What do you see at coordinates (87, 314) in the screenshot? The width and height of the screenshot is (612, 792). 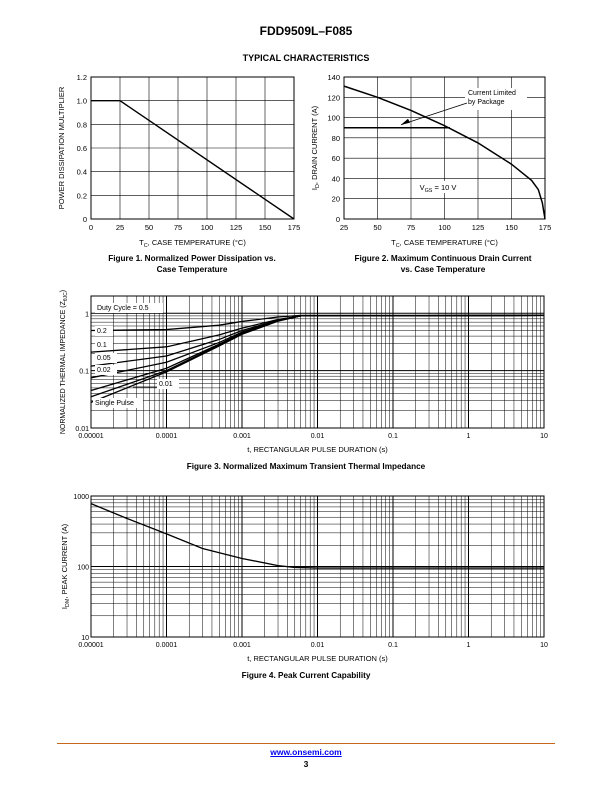 I see `y-tick-label: 1` at bounding box center [87, 314].